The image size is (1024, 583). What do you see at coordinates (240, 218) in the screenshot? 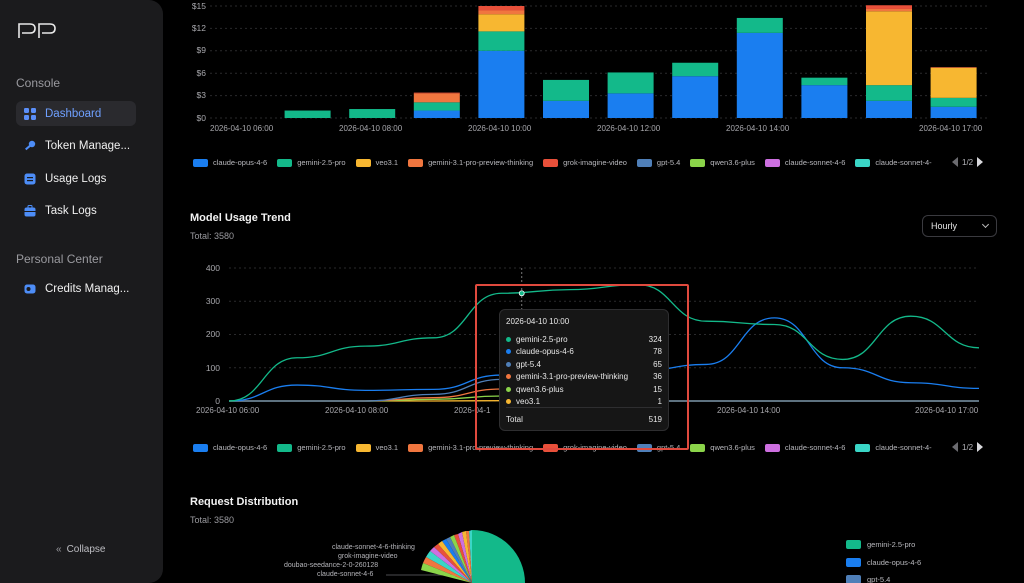
I see `trend-title: Model Usage Trend` at bounding box center [240, 218].